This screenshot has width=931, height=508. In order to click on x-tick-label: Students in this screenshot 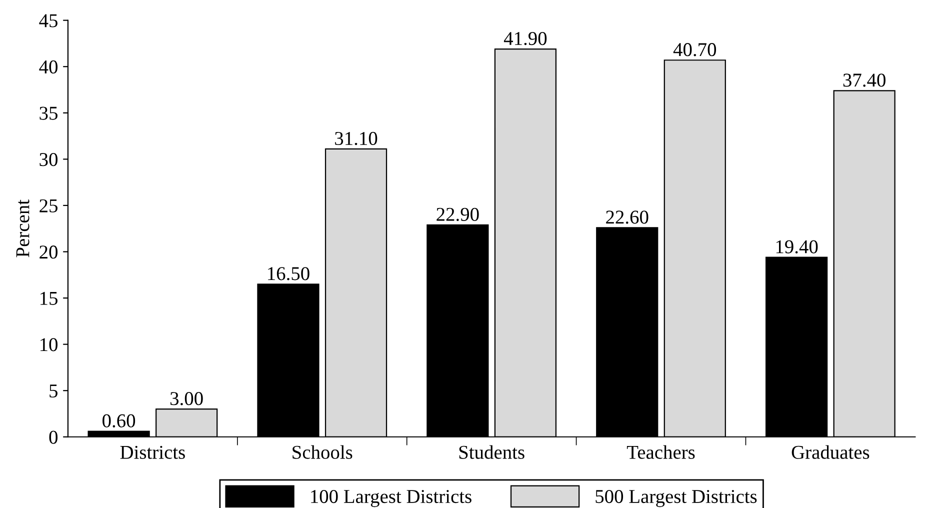, I will do `click(491, 452)`.